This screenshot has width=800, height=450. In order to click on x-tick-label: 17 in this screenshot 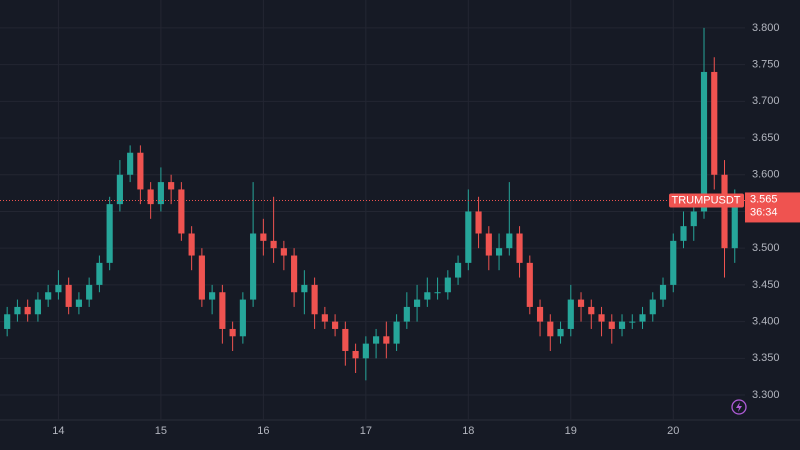, I will do `click(366, 431)`.